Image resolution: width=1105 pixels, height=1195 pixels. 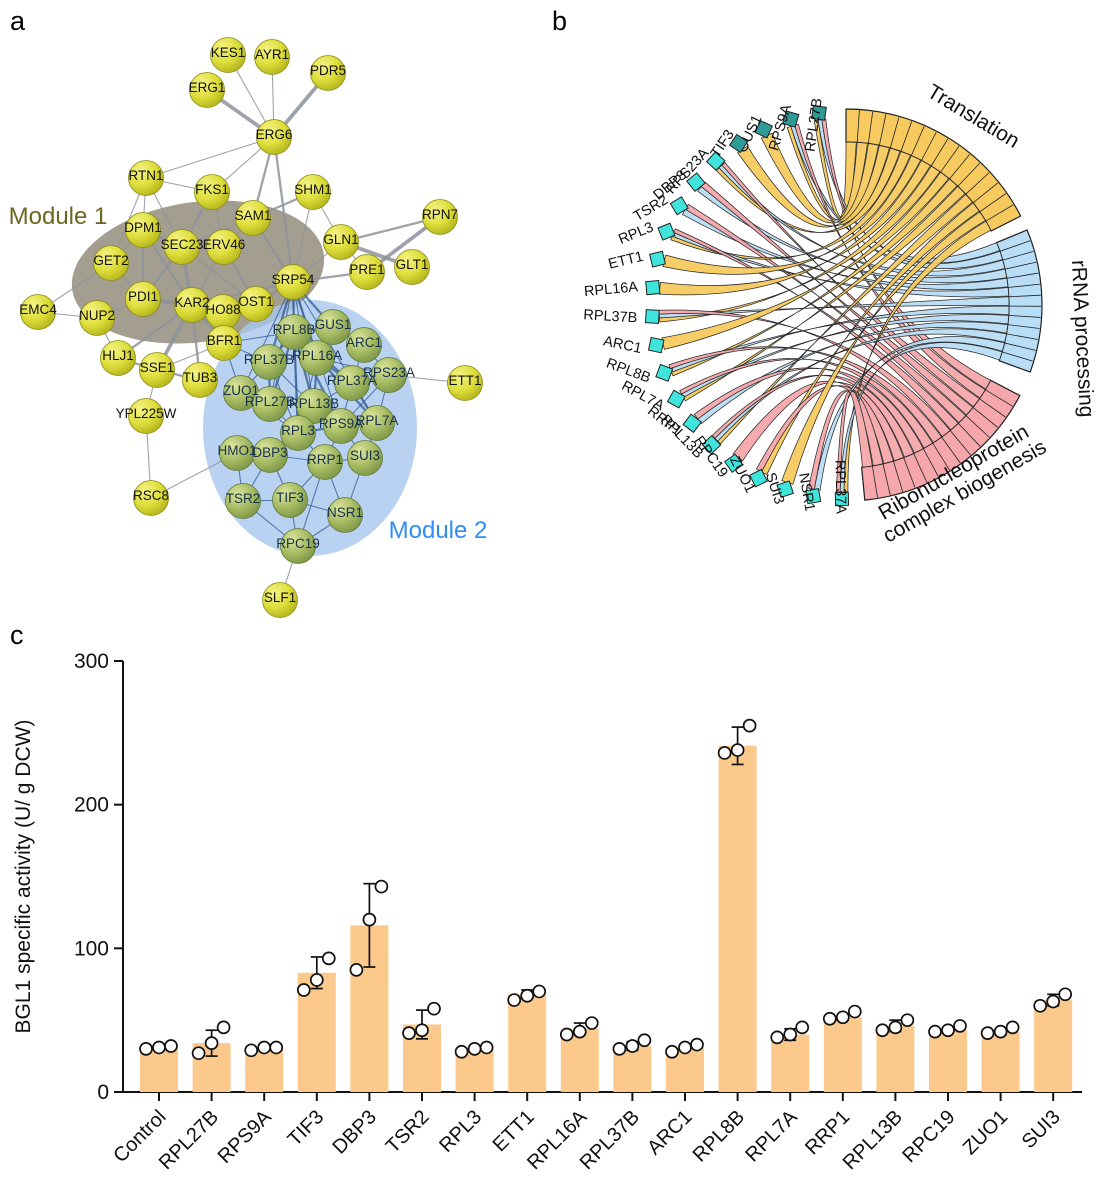 I want to click on chord-gene-label: TSR2, so click(x=651, y=208).